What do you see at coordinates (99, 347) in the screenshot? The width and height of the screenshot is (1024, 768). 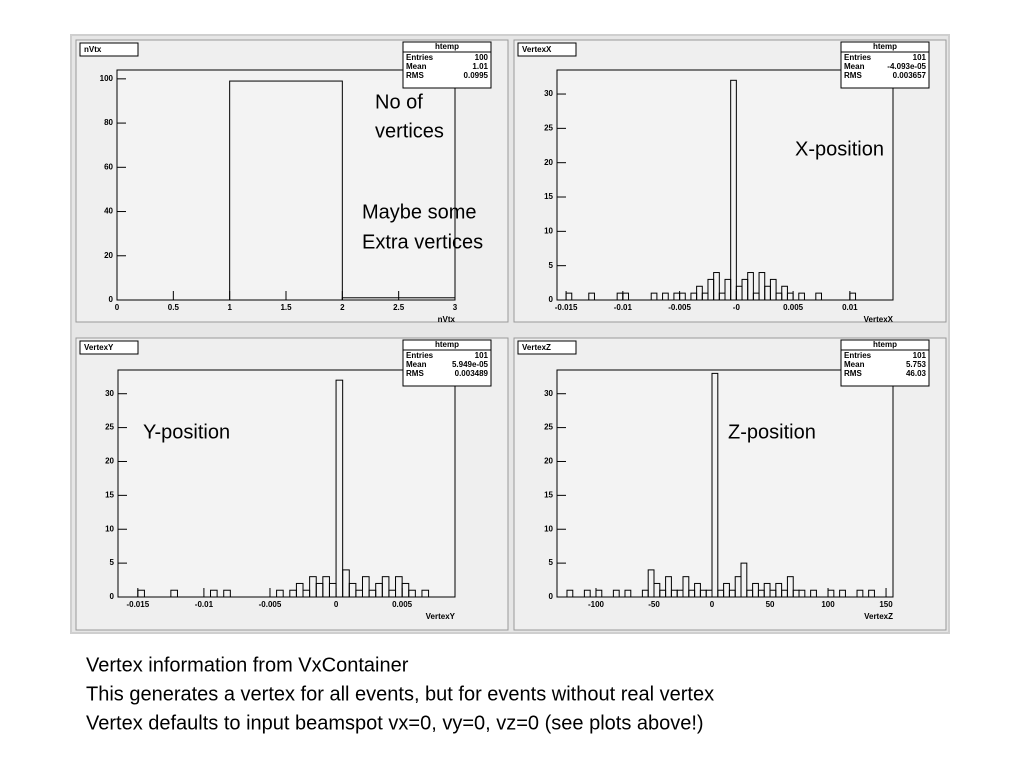 I see `pad-title: VertexY` at bounding box center [99, 347].